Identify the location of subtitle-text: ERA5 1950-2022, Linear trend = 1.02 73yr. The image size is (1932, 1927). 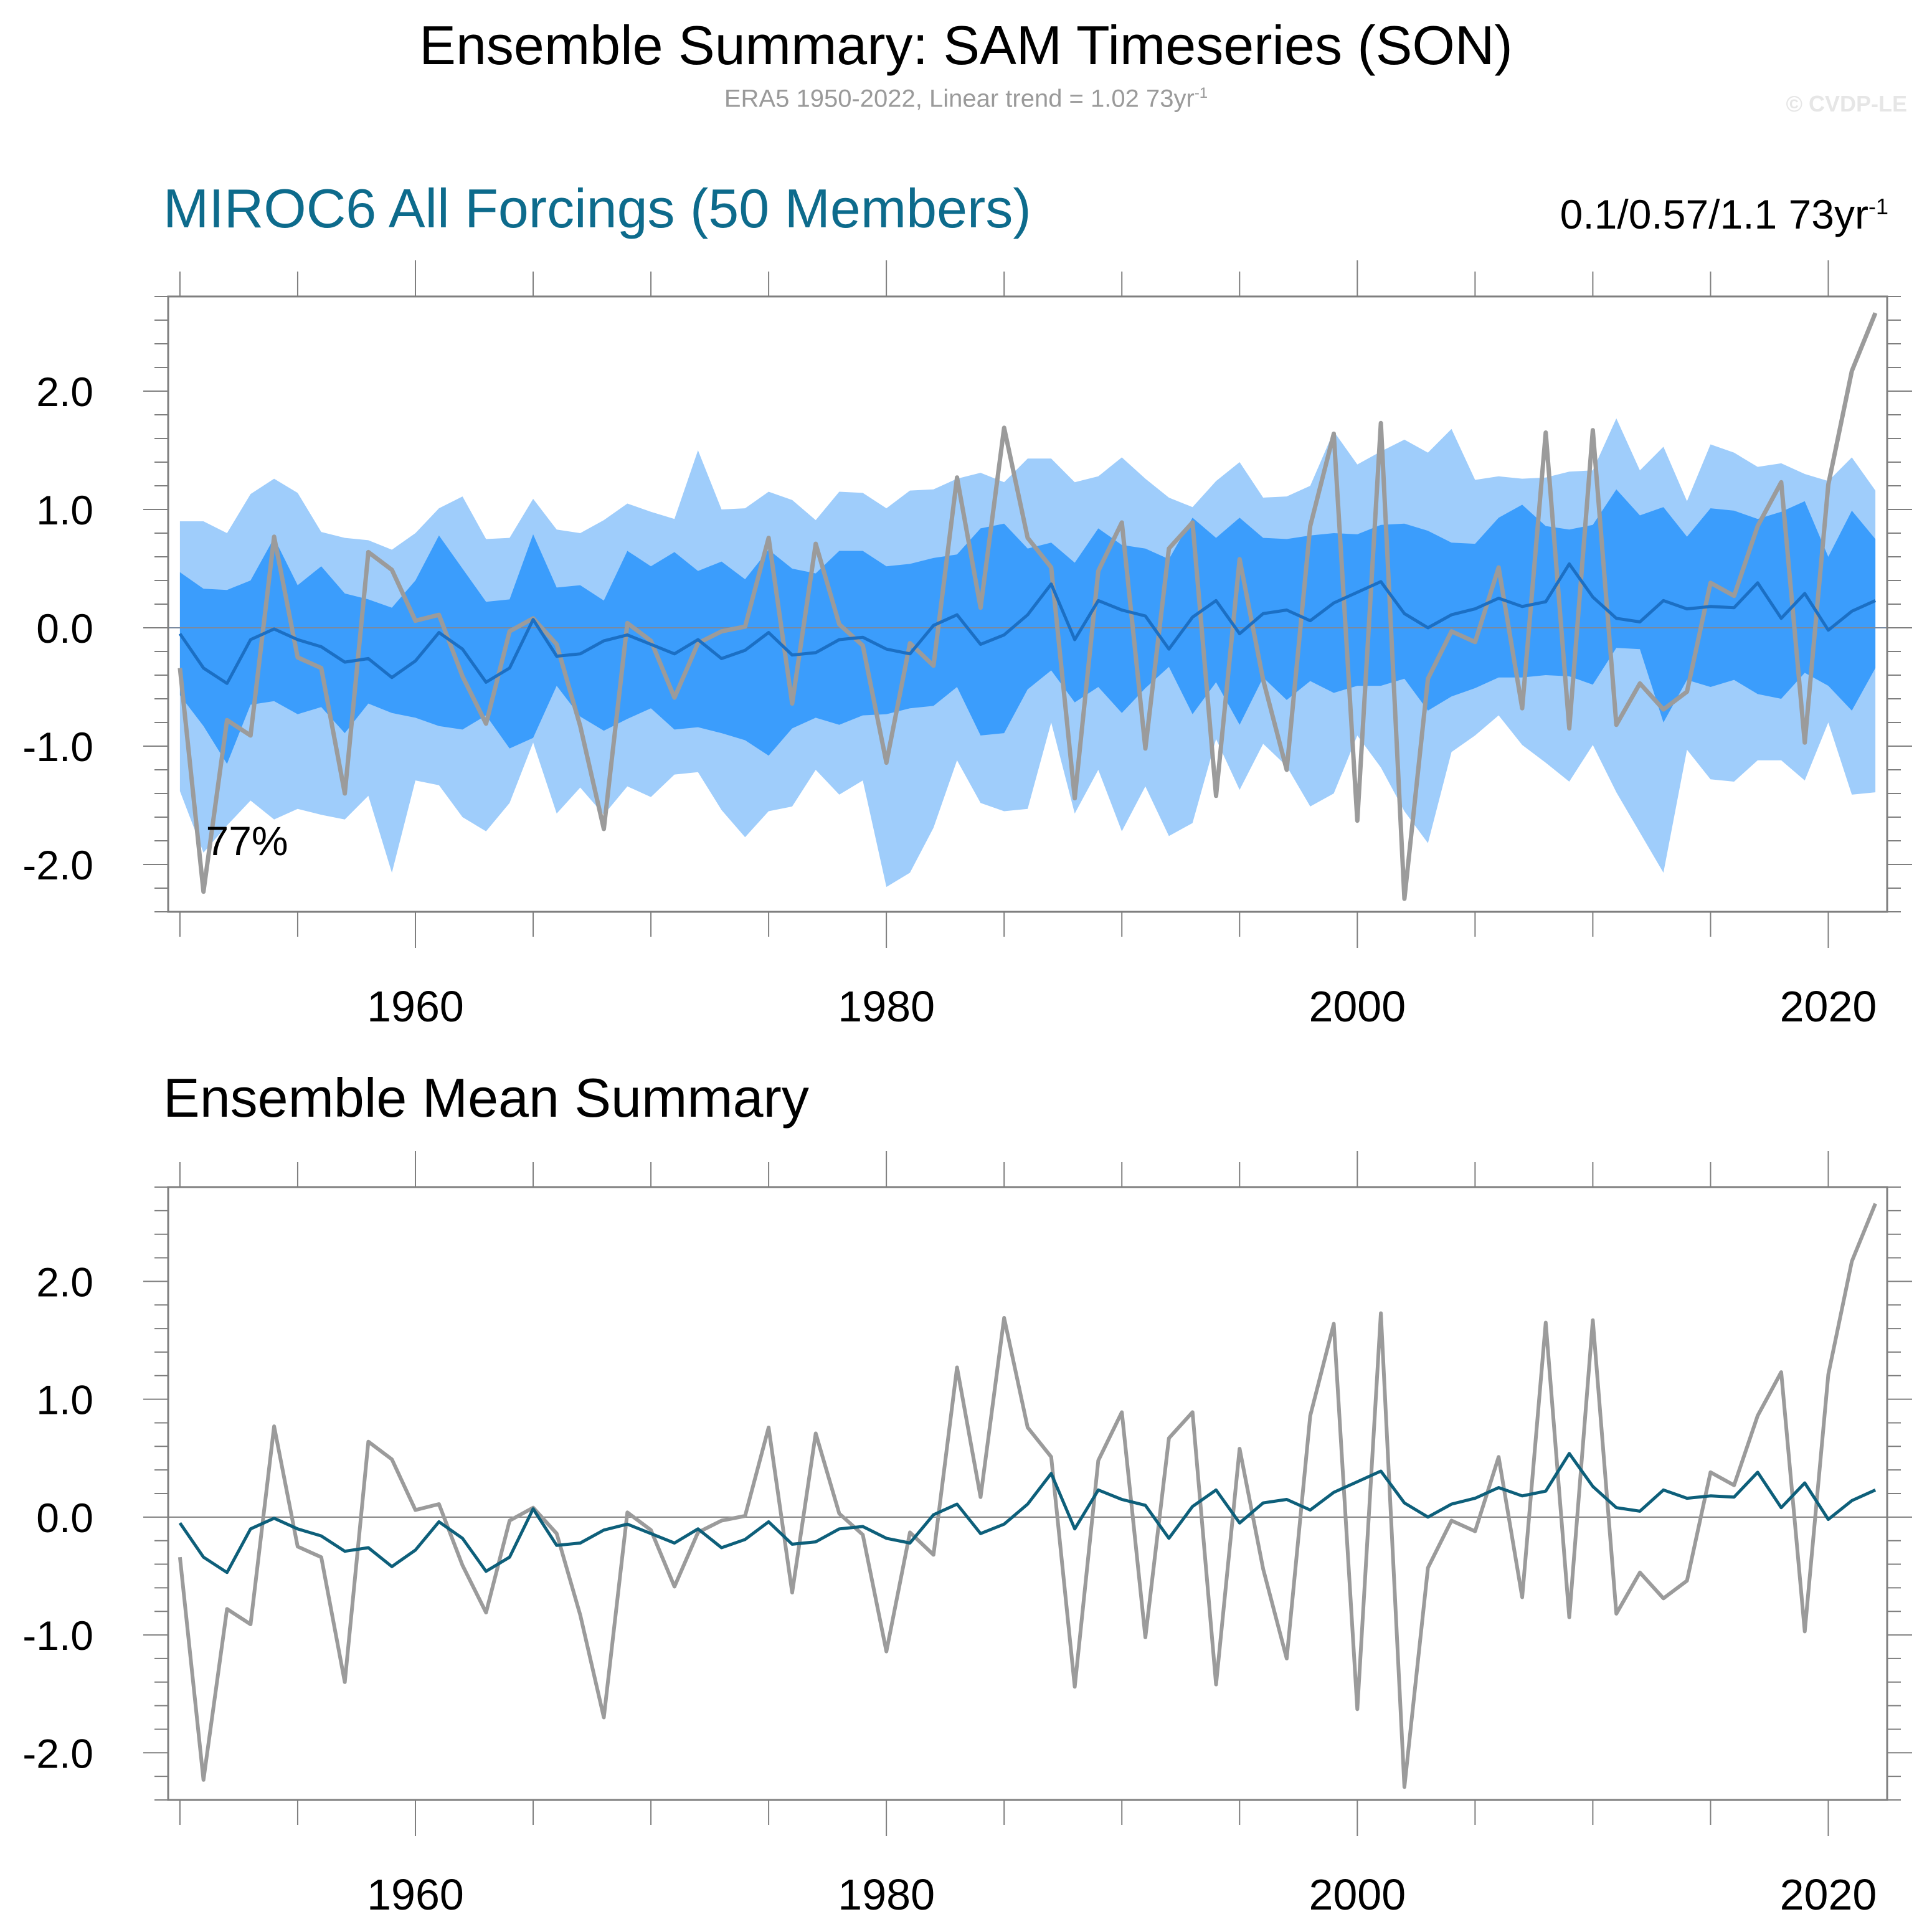
(960, 99).